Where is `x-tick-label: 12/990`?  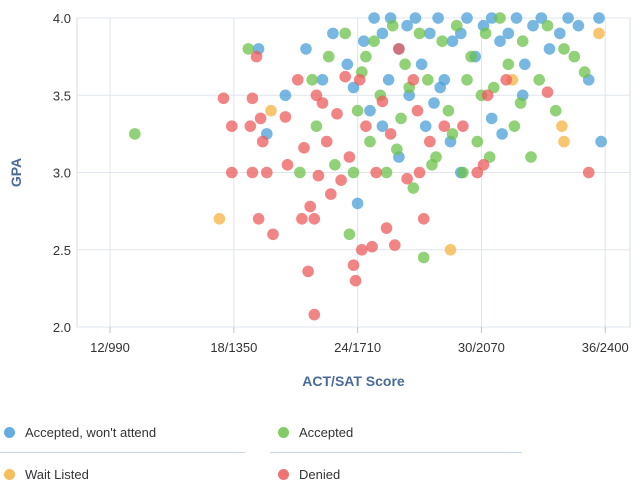
x-tick-label: 12/990 is located at coordinates (110, 347).